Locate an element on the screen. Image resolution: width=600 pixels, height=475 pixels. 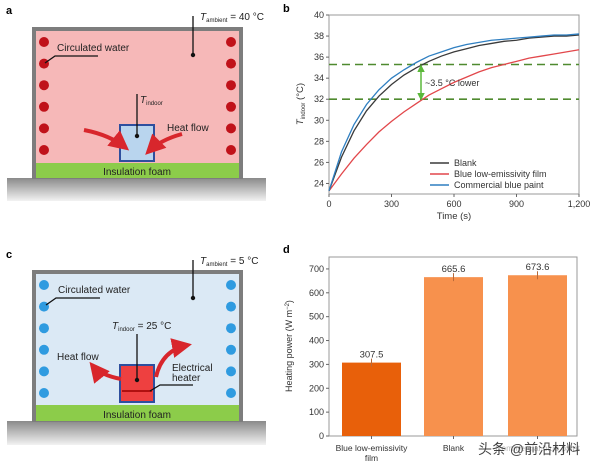
data-label: 307.5 is located at coordinates (372, 355).